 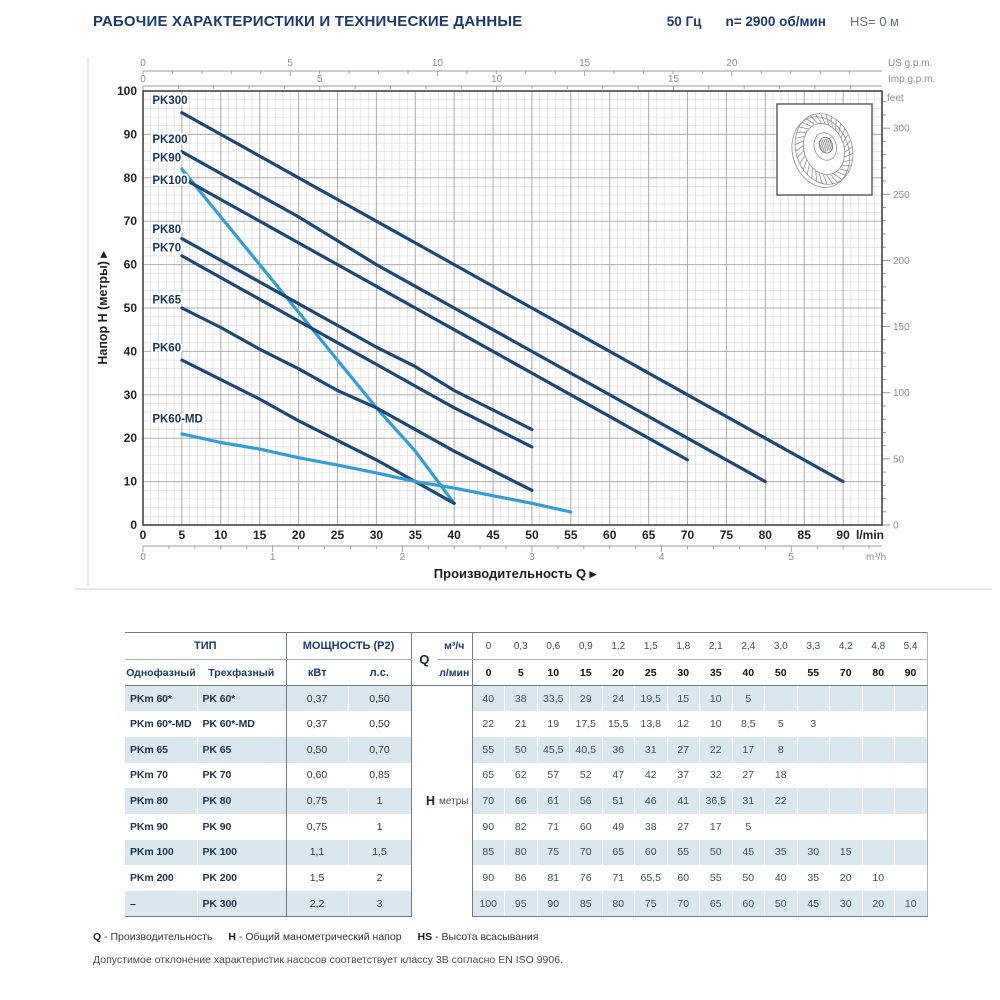 I want to click on pump-single-phase: PKm 200, so click(x=161, y=878).